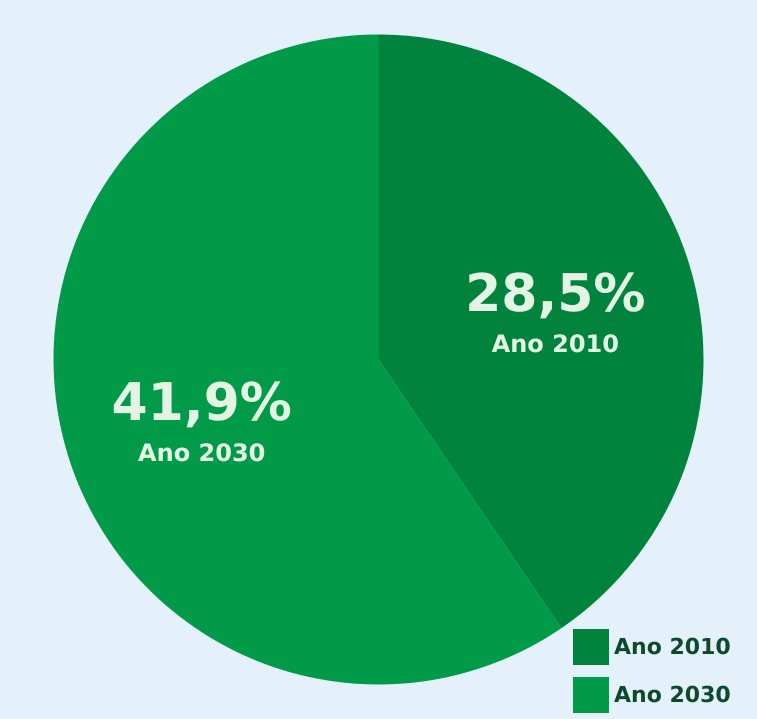  I want to click on slice-label: Ano 2010, so click(555, 344).